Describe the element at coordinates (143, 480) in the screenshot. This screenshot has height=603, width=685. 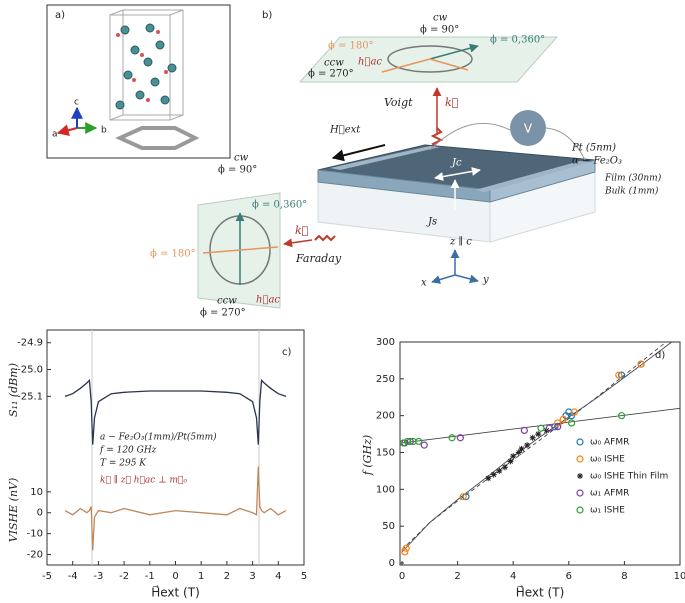
I see `annotation: k⃗ ∥ z⃗ h⃗ac ⊥ m⃗₀` at that location.